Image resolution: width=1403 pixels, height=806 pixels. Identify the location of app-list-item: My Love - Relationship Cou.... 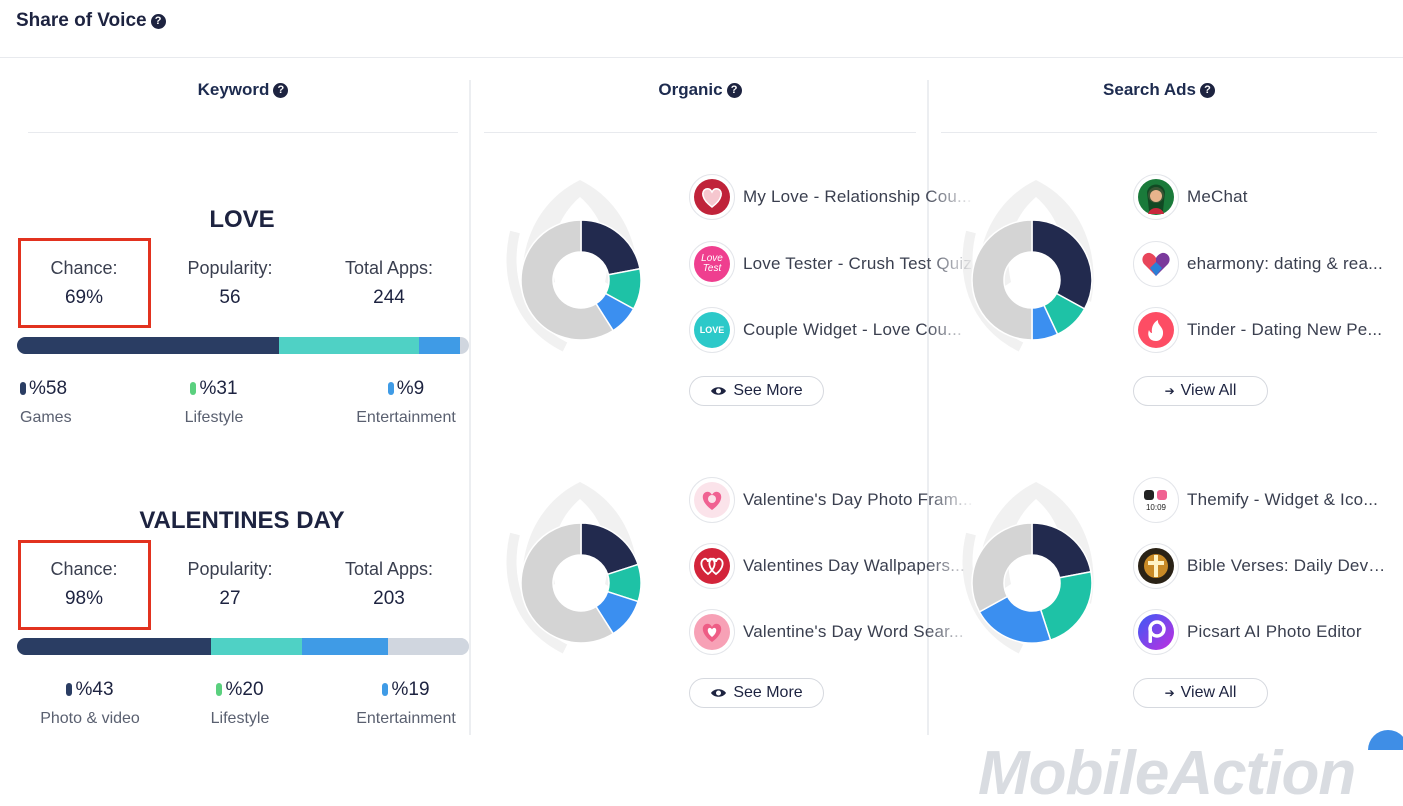
(832, 197).